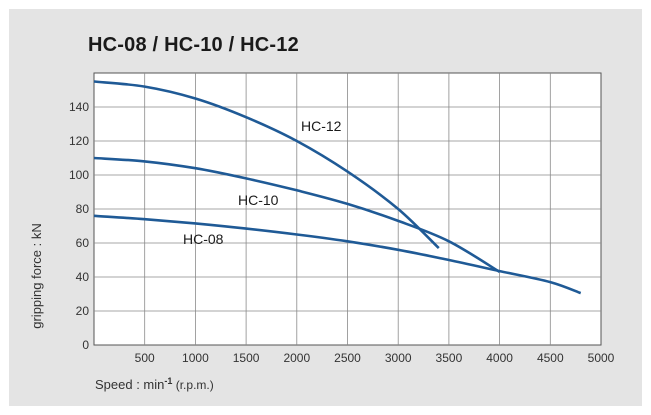 Image resolution: width=651 pixels, height=415 pixels. What do you see at coordinates (398, 358) in the screenshot?
I see `x-tick-label: 3000` at bounding box center [398, 358].